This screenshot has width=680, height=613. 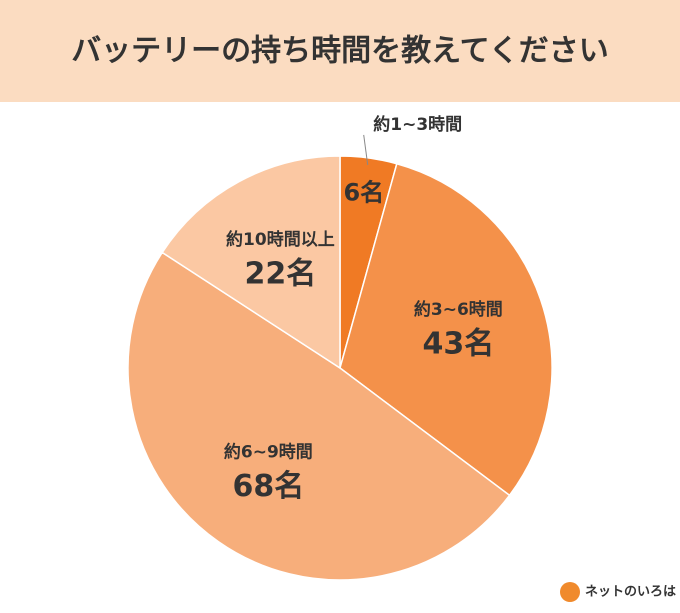 I want to click on value-label: 22名, so click(x=281, y=274).